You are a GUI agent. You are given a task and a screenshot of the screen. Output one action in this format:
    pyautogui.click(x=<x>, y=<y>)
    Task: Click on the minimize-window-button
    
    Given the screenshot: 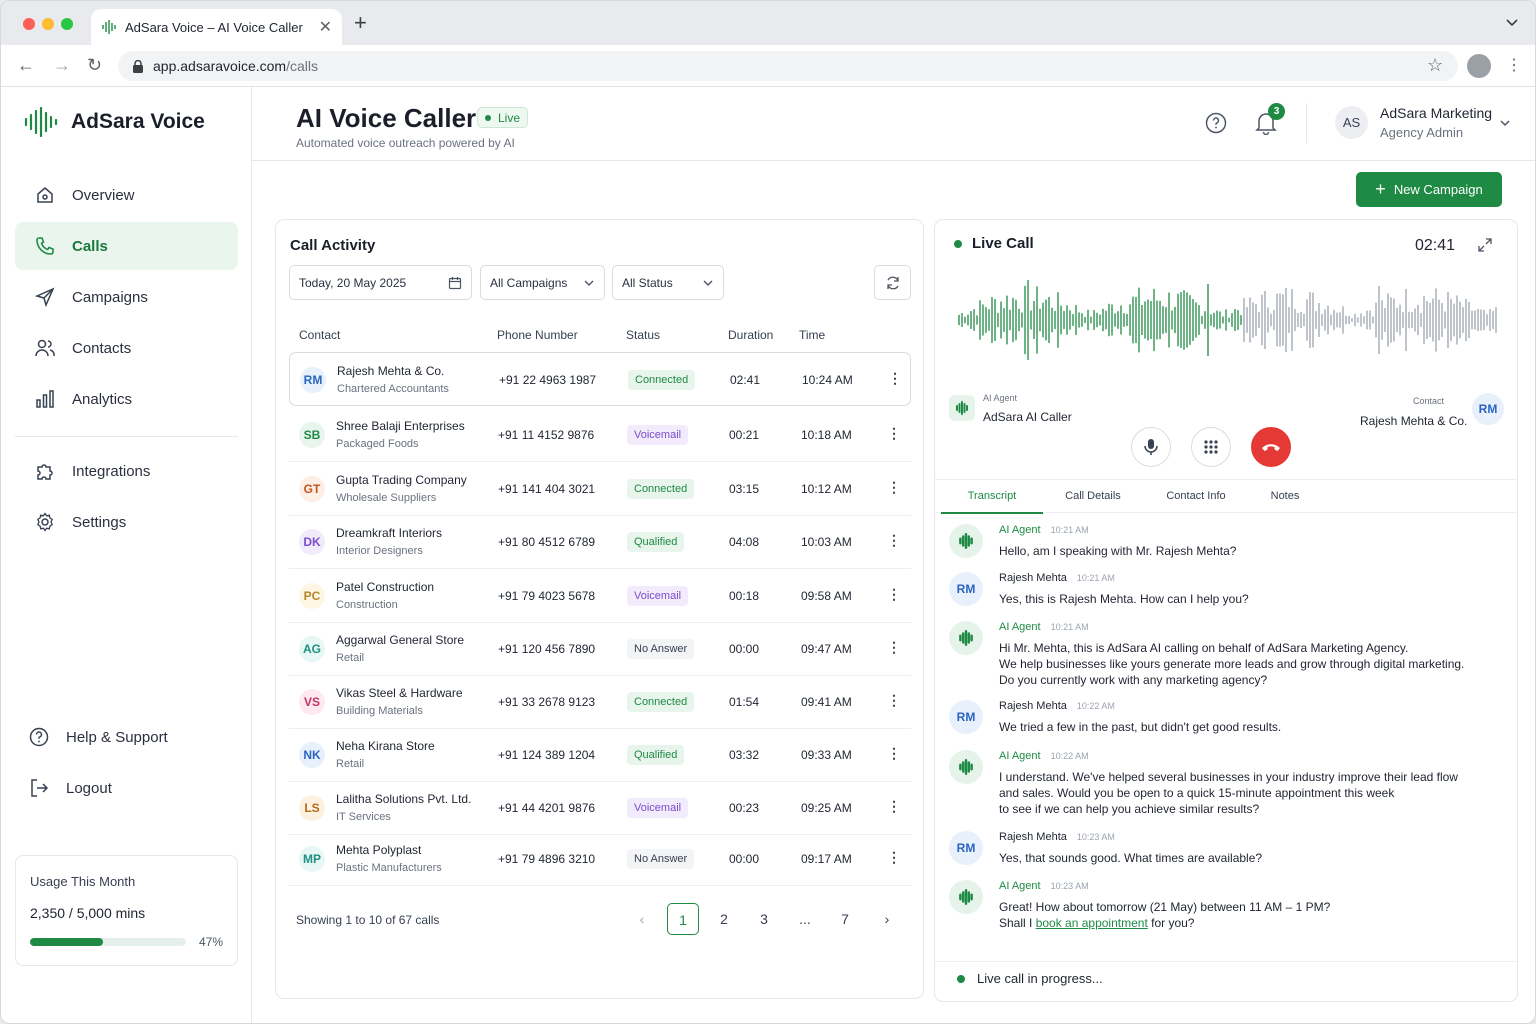 What is the action you would take?
    pyautogui.click(x=48, y=24)
    